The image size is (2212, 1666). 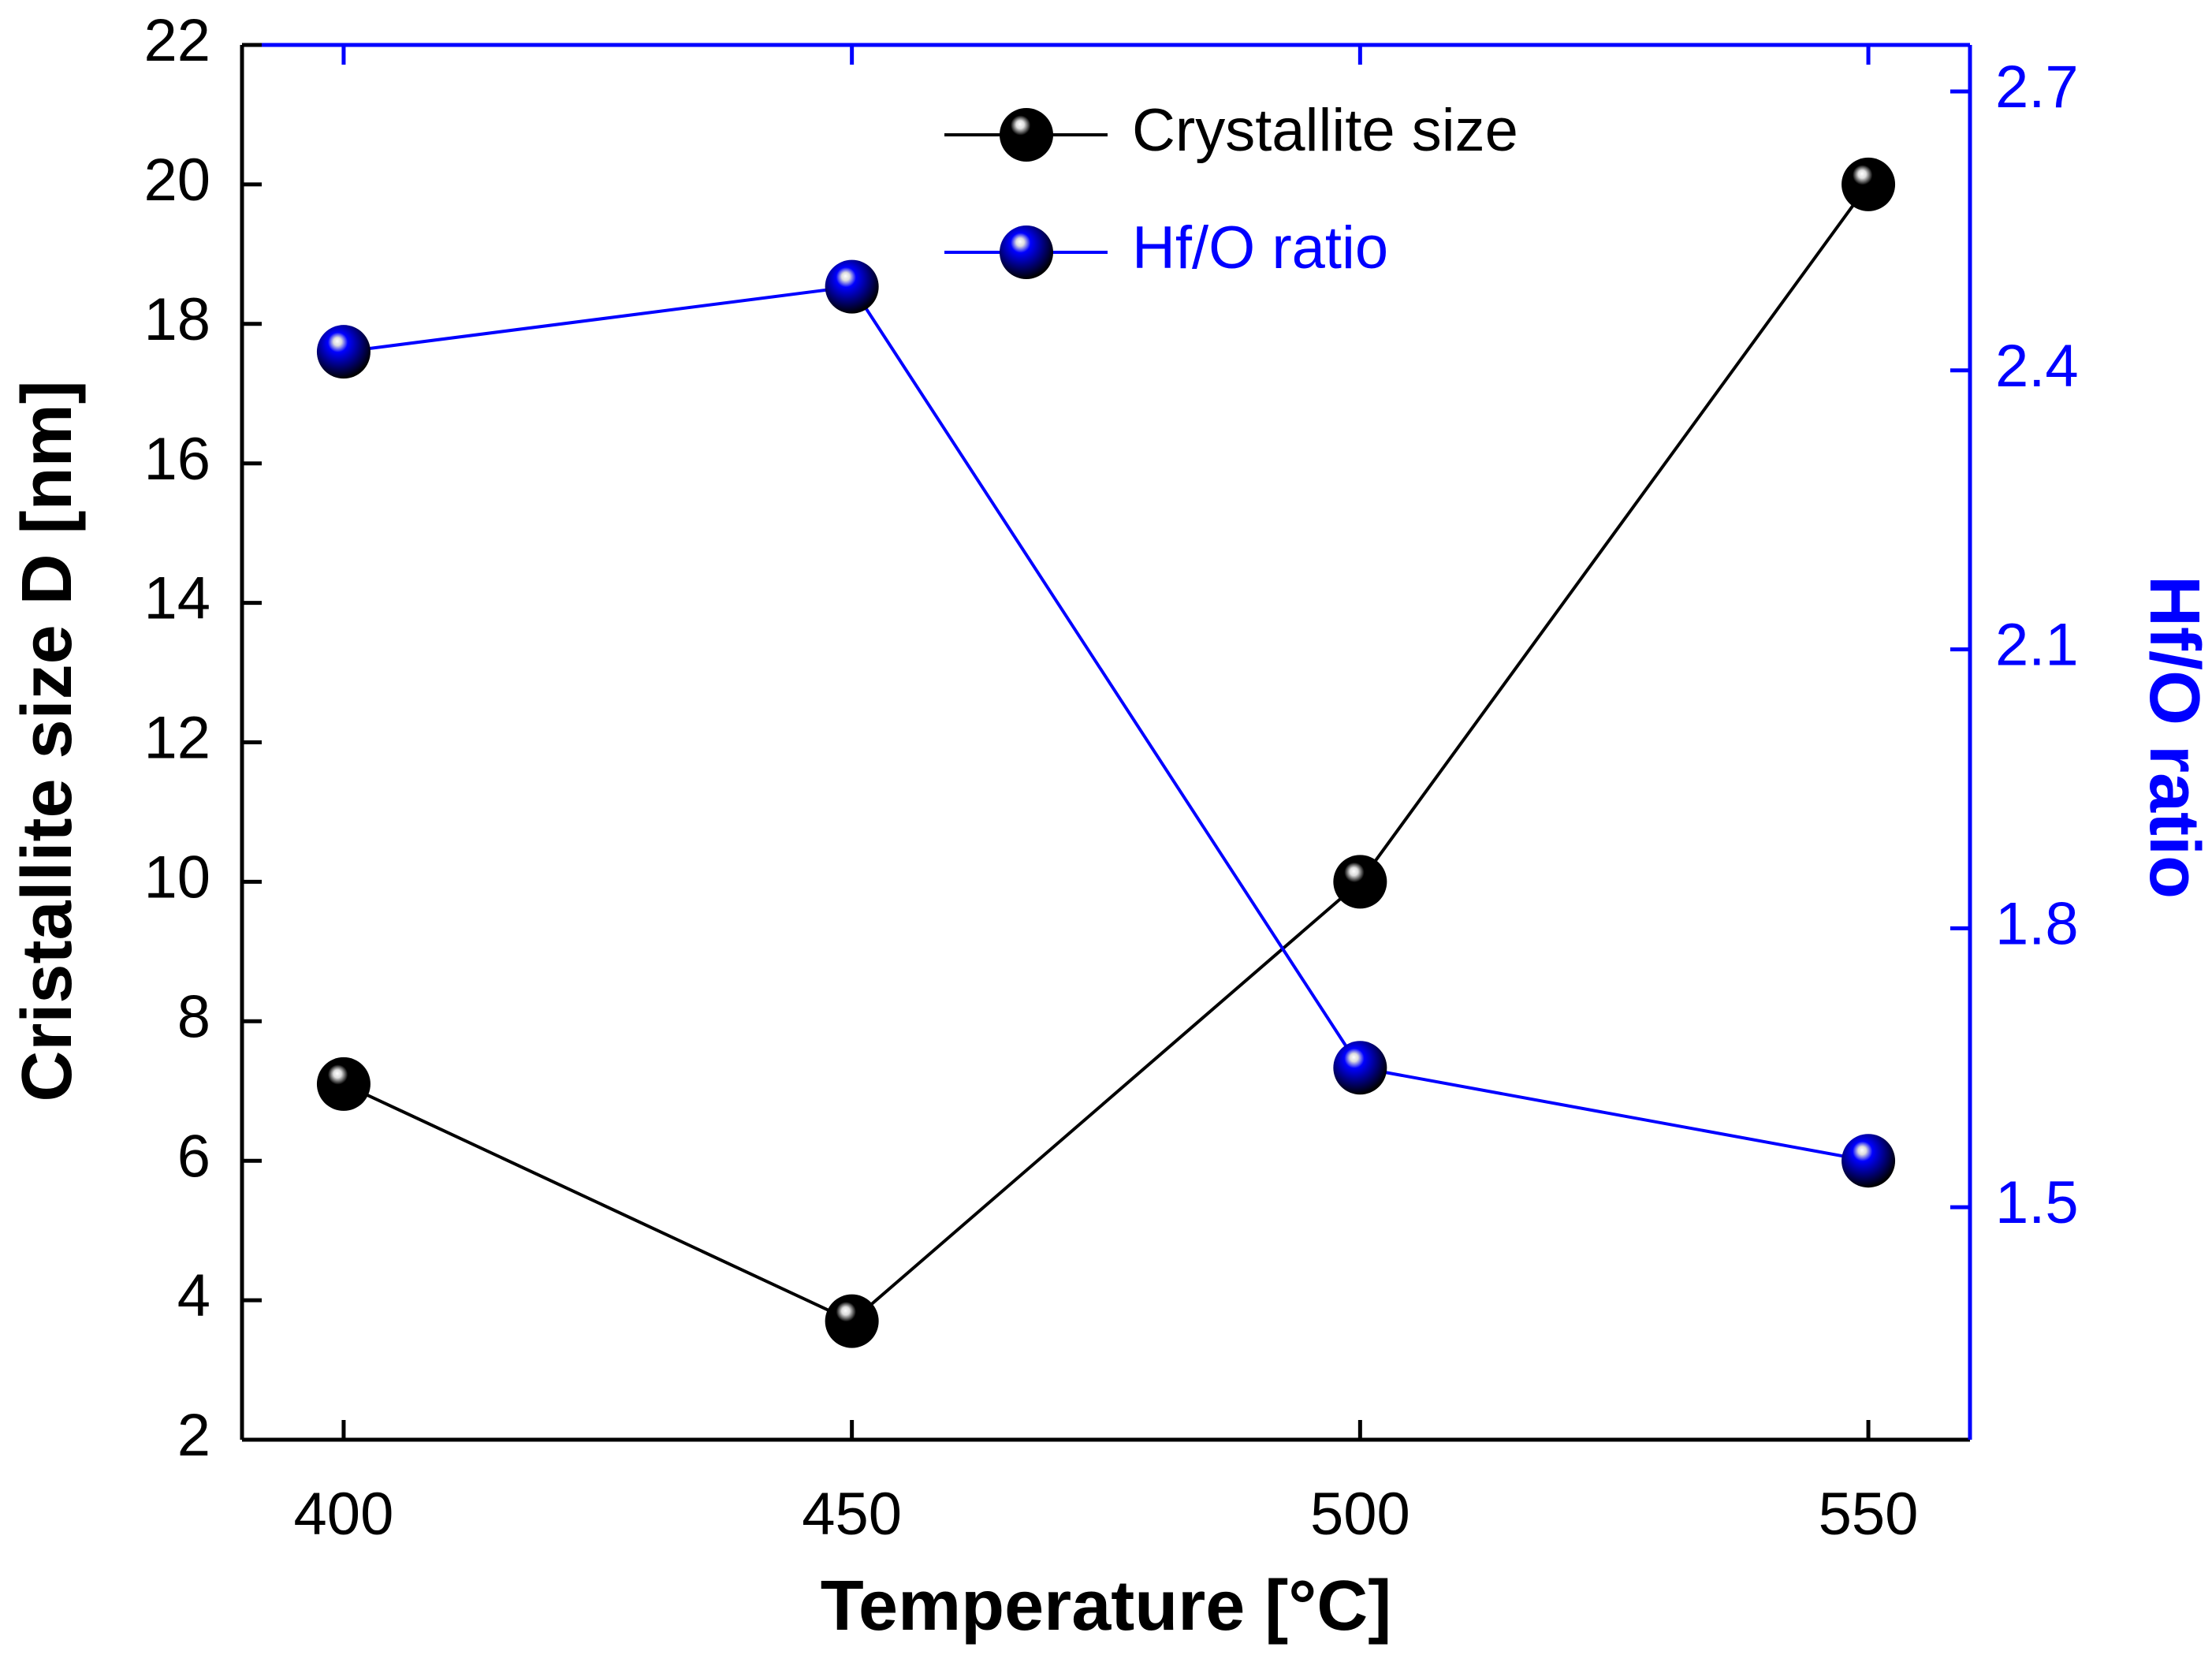 What do you see at coordinates (177, 460) in the screenshot?
I see `y-tick-label: 16` at bounding box center [177, 460].